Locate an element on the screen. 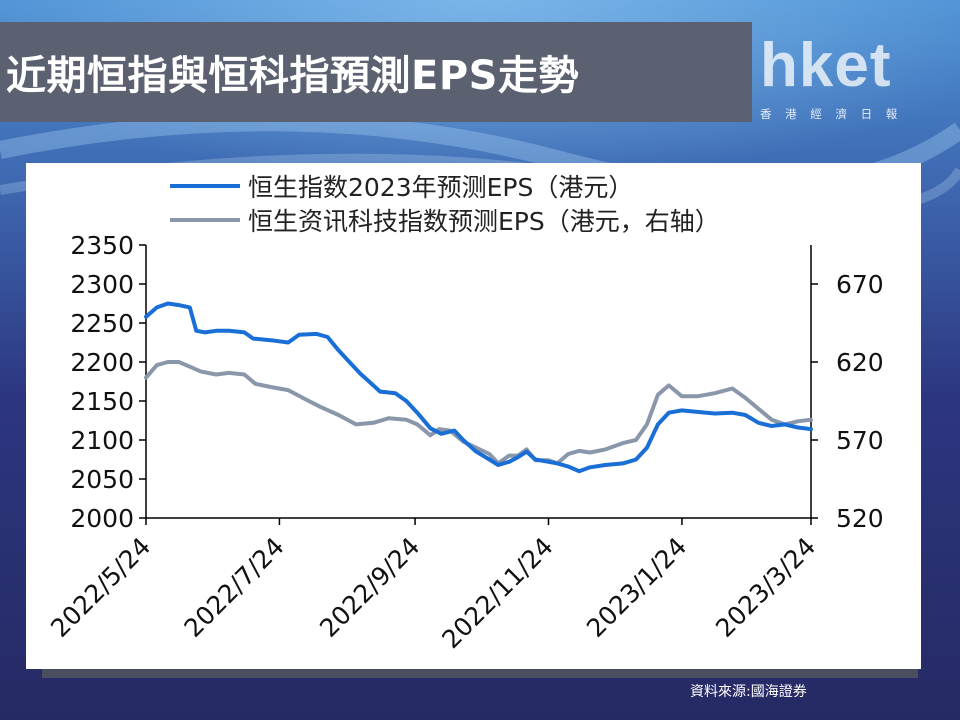 Image resolution: width=960 pixels, height=720 pixels. source-note: 資料來源:國海證券 is located at coordinates (748, 692).